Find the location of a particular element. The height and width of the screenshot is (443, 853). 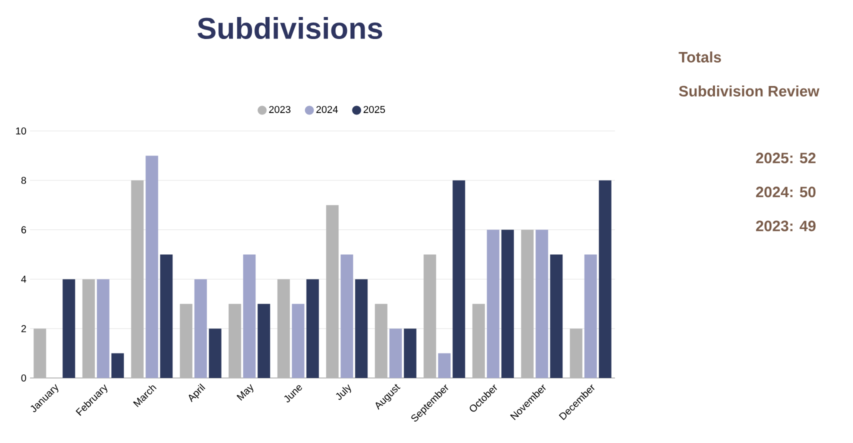

y-tick-label: 2 is located at coordinates (23, 328).